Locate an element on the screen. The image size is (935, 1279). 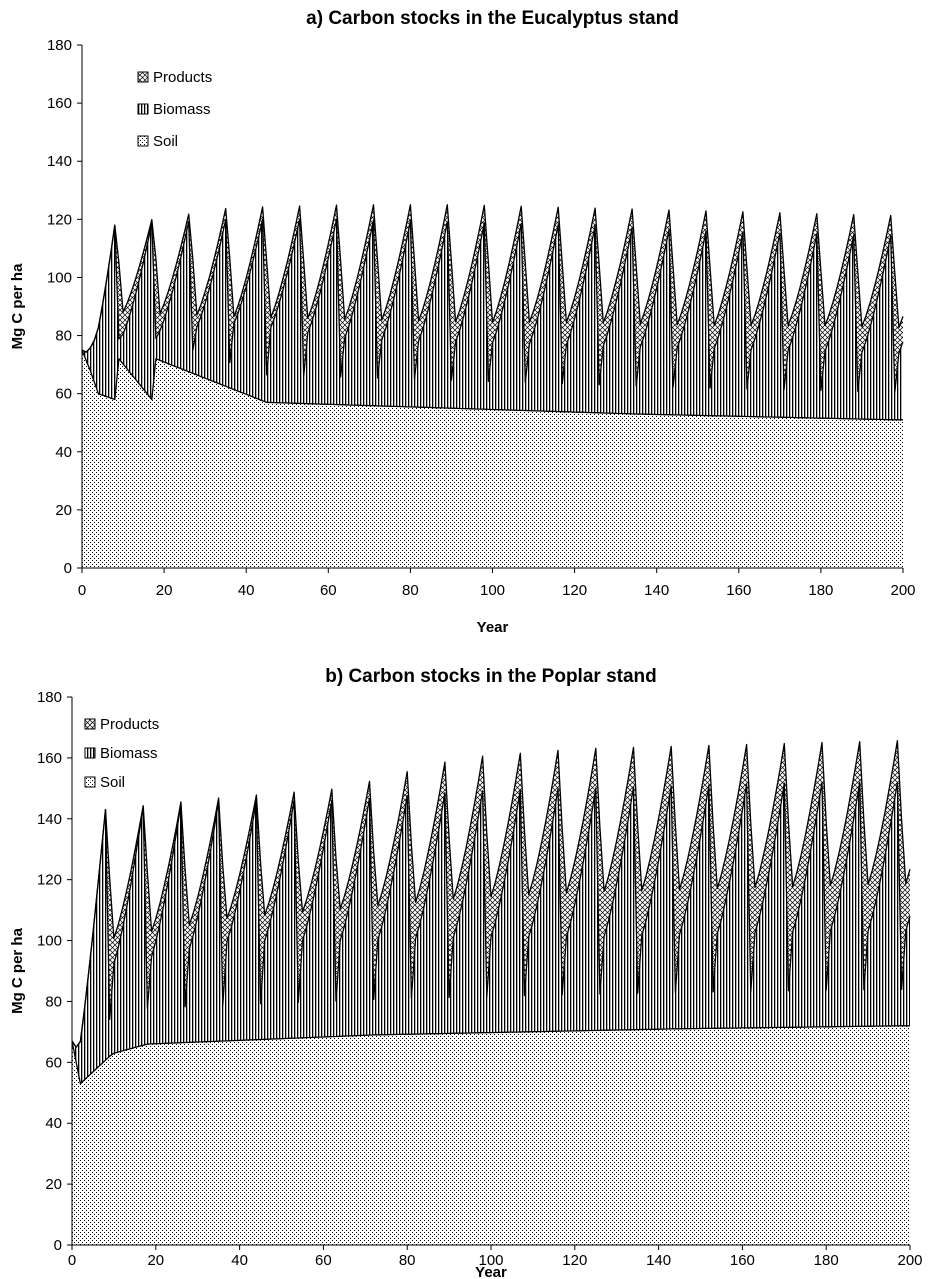
chart-title: a) Carbon stocks in the Eucalyptus stand is located at coordinates (492, 18).